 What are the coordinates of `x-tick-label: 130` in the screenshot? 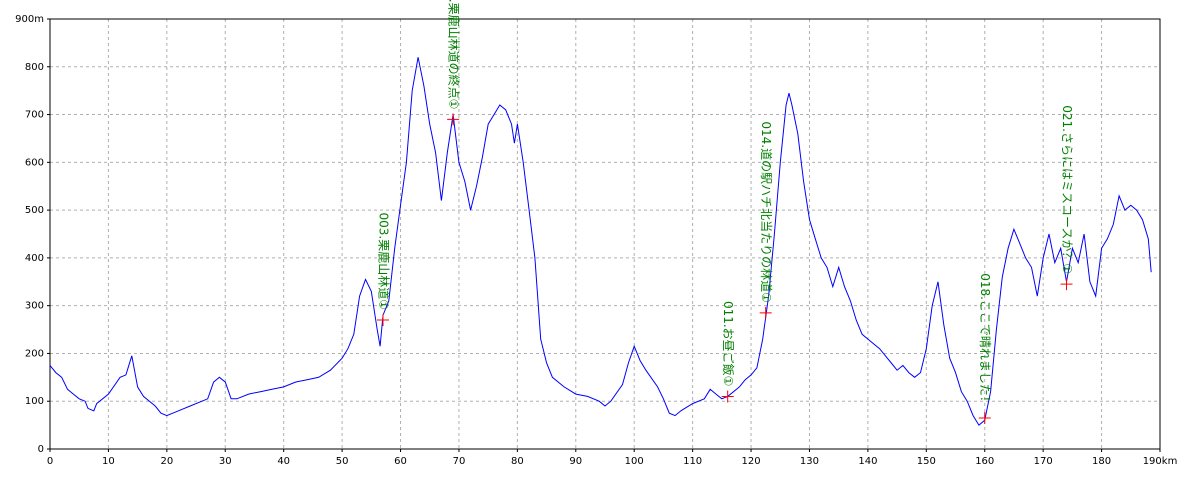 It's located at (809, 461).